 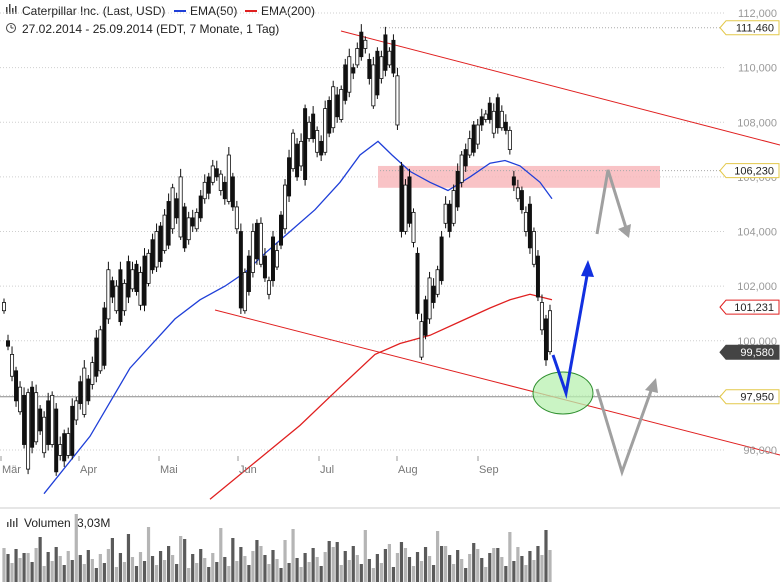 I want to click on price-tags: 111,460 106,230 101,231 99,580 97,950, so click(x=749, y=212).